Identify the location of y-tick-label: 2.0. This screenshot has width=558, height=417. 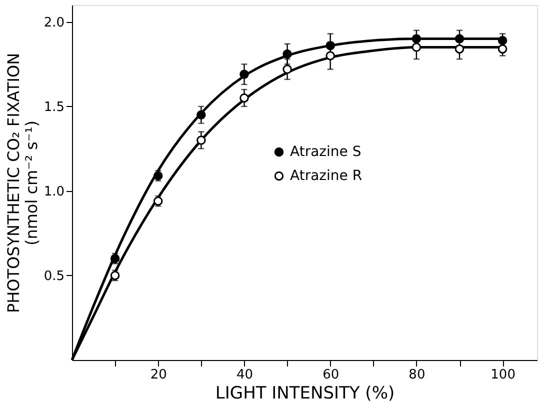
(54, 22).